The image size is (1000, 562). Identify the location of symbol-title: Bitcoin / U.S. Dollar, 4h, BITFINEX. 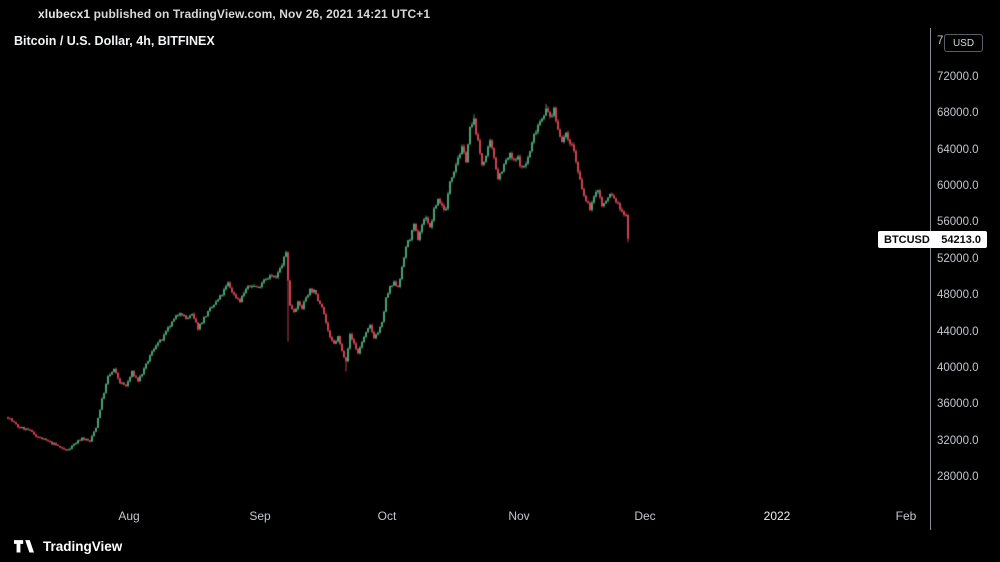
(114, 41).